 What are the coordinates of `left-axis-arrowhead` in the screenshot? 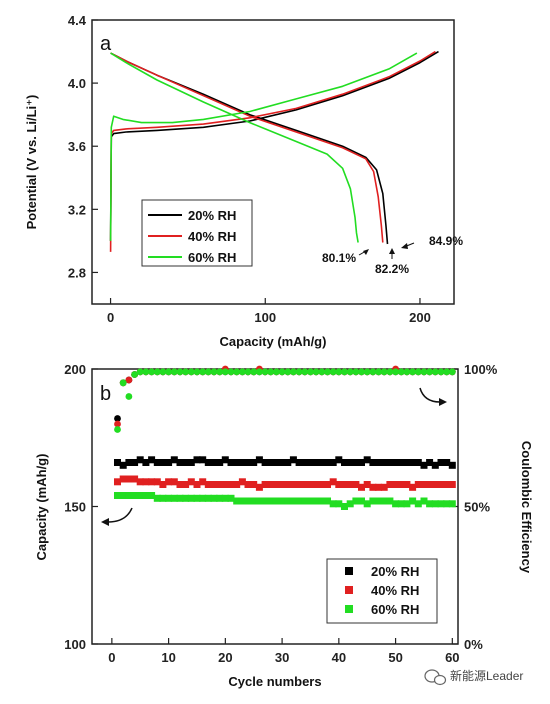 It's located at (105, 522).